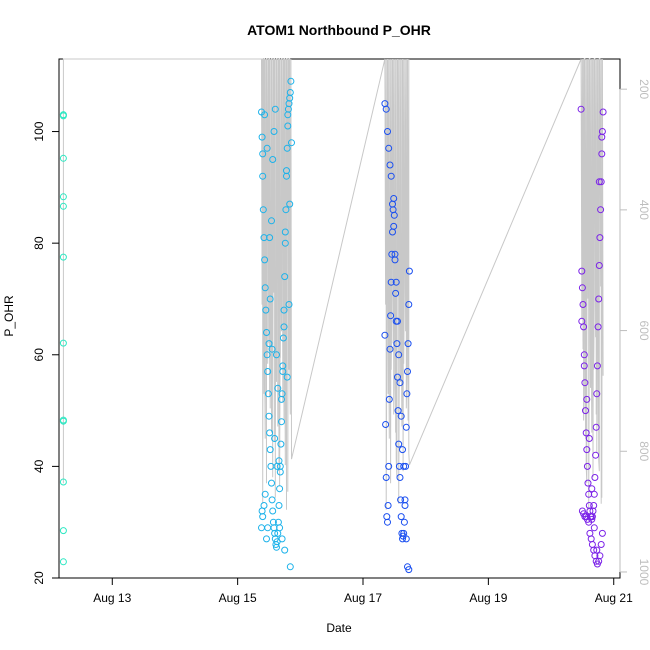  Describe the element at coordinates (339, 30) in the screenshot. I see `chart-title: ATOM1 Northbound P_OHR` at that location.